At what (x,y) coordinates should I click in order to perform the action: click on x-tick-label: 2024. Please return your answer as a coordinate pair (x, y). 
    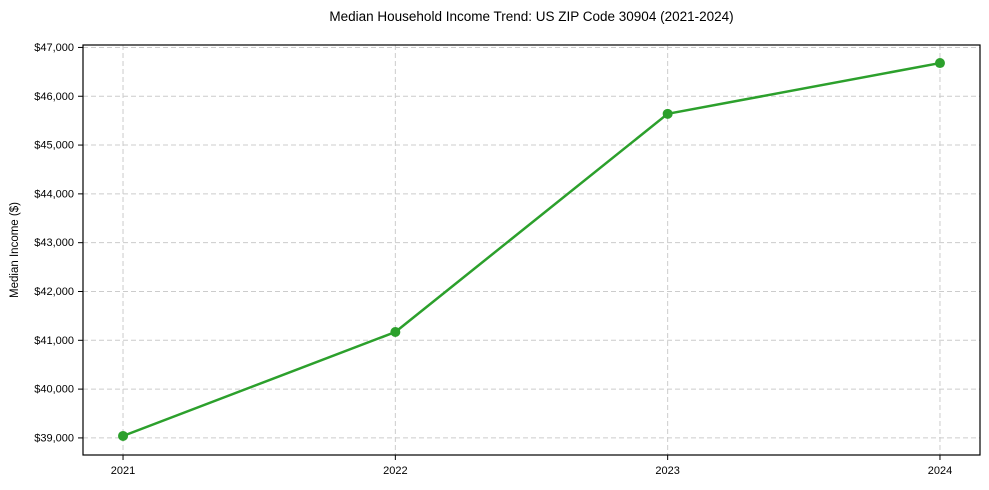
    Looking at the image, I should click on (940, 471).